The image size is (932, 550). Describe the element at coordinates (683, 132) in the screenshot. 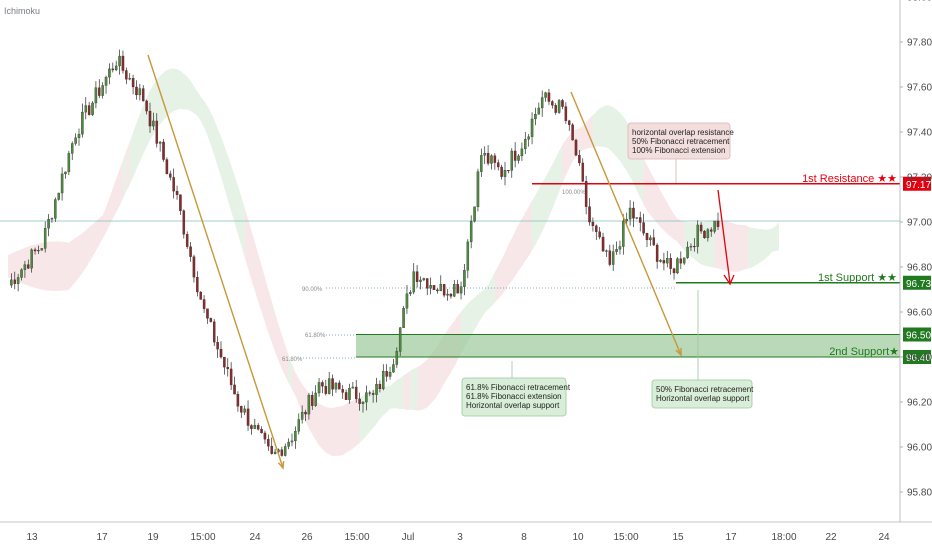

I see `resistance-note-line: horizontal overlap resistance` at that location.